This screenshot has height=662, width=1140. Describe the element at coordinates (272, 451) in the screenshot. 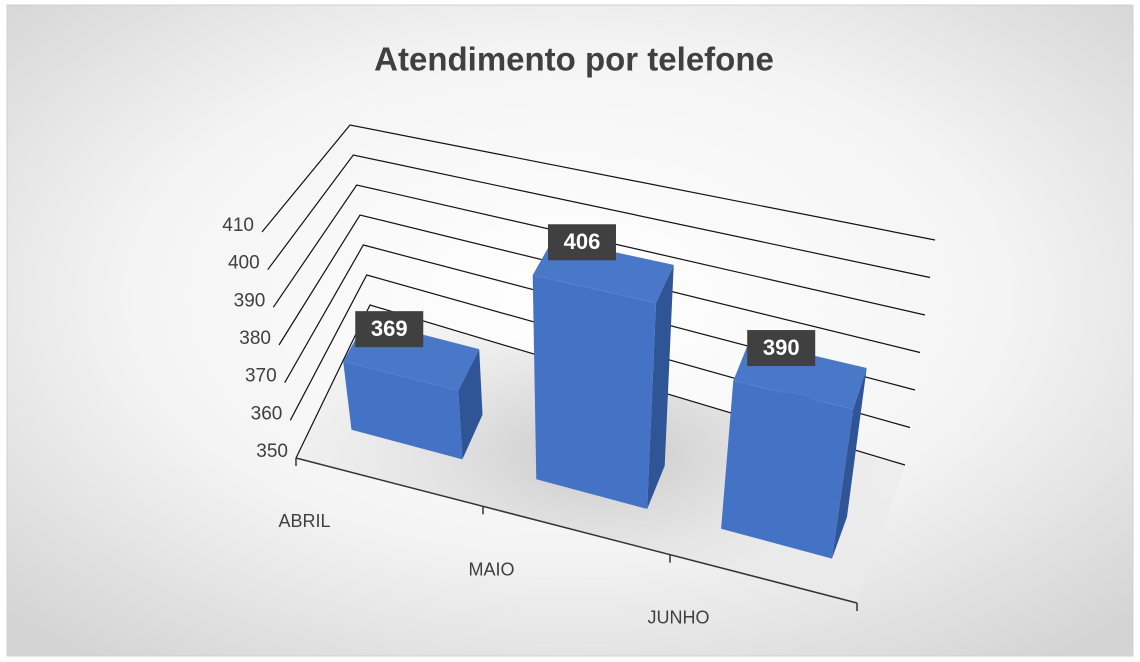

I see `y-tick-label: 350` at that location.